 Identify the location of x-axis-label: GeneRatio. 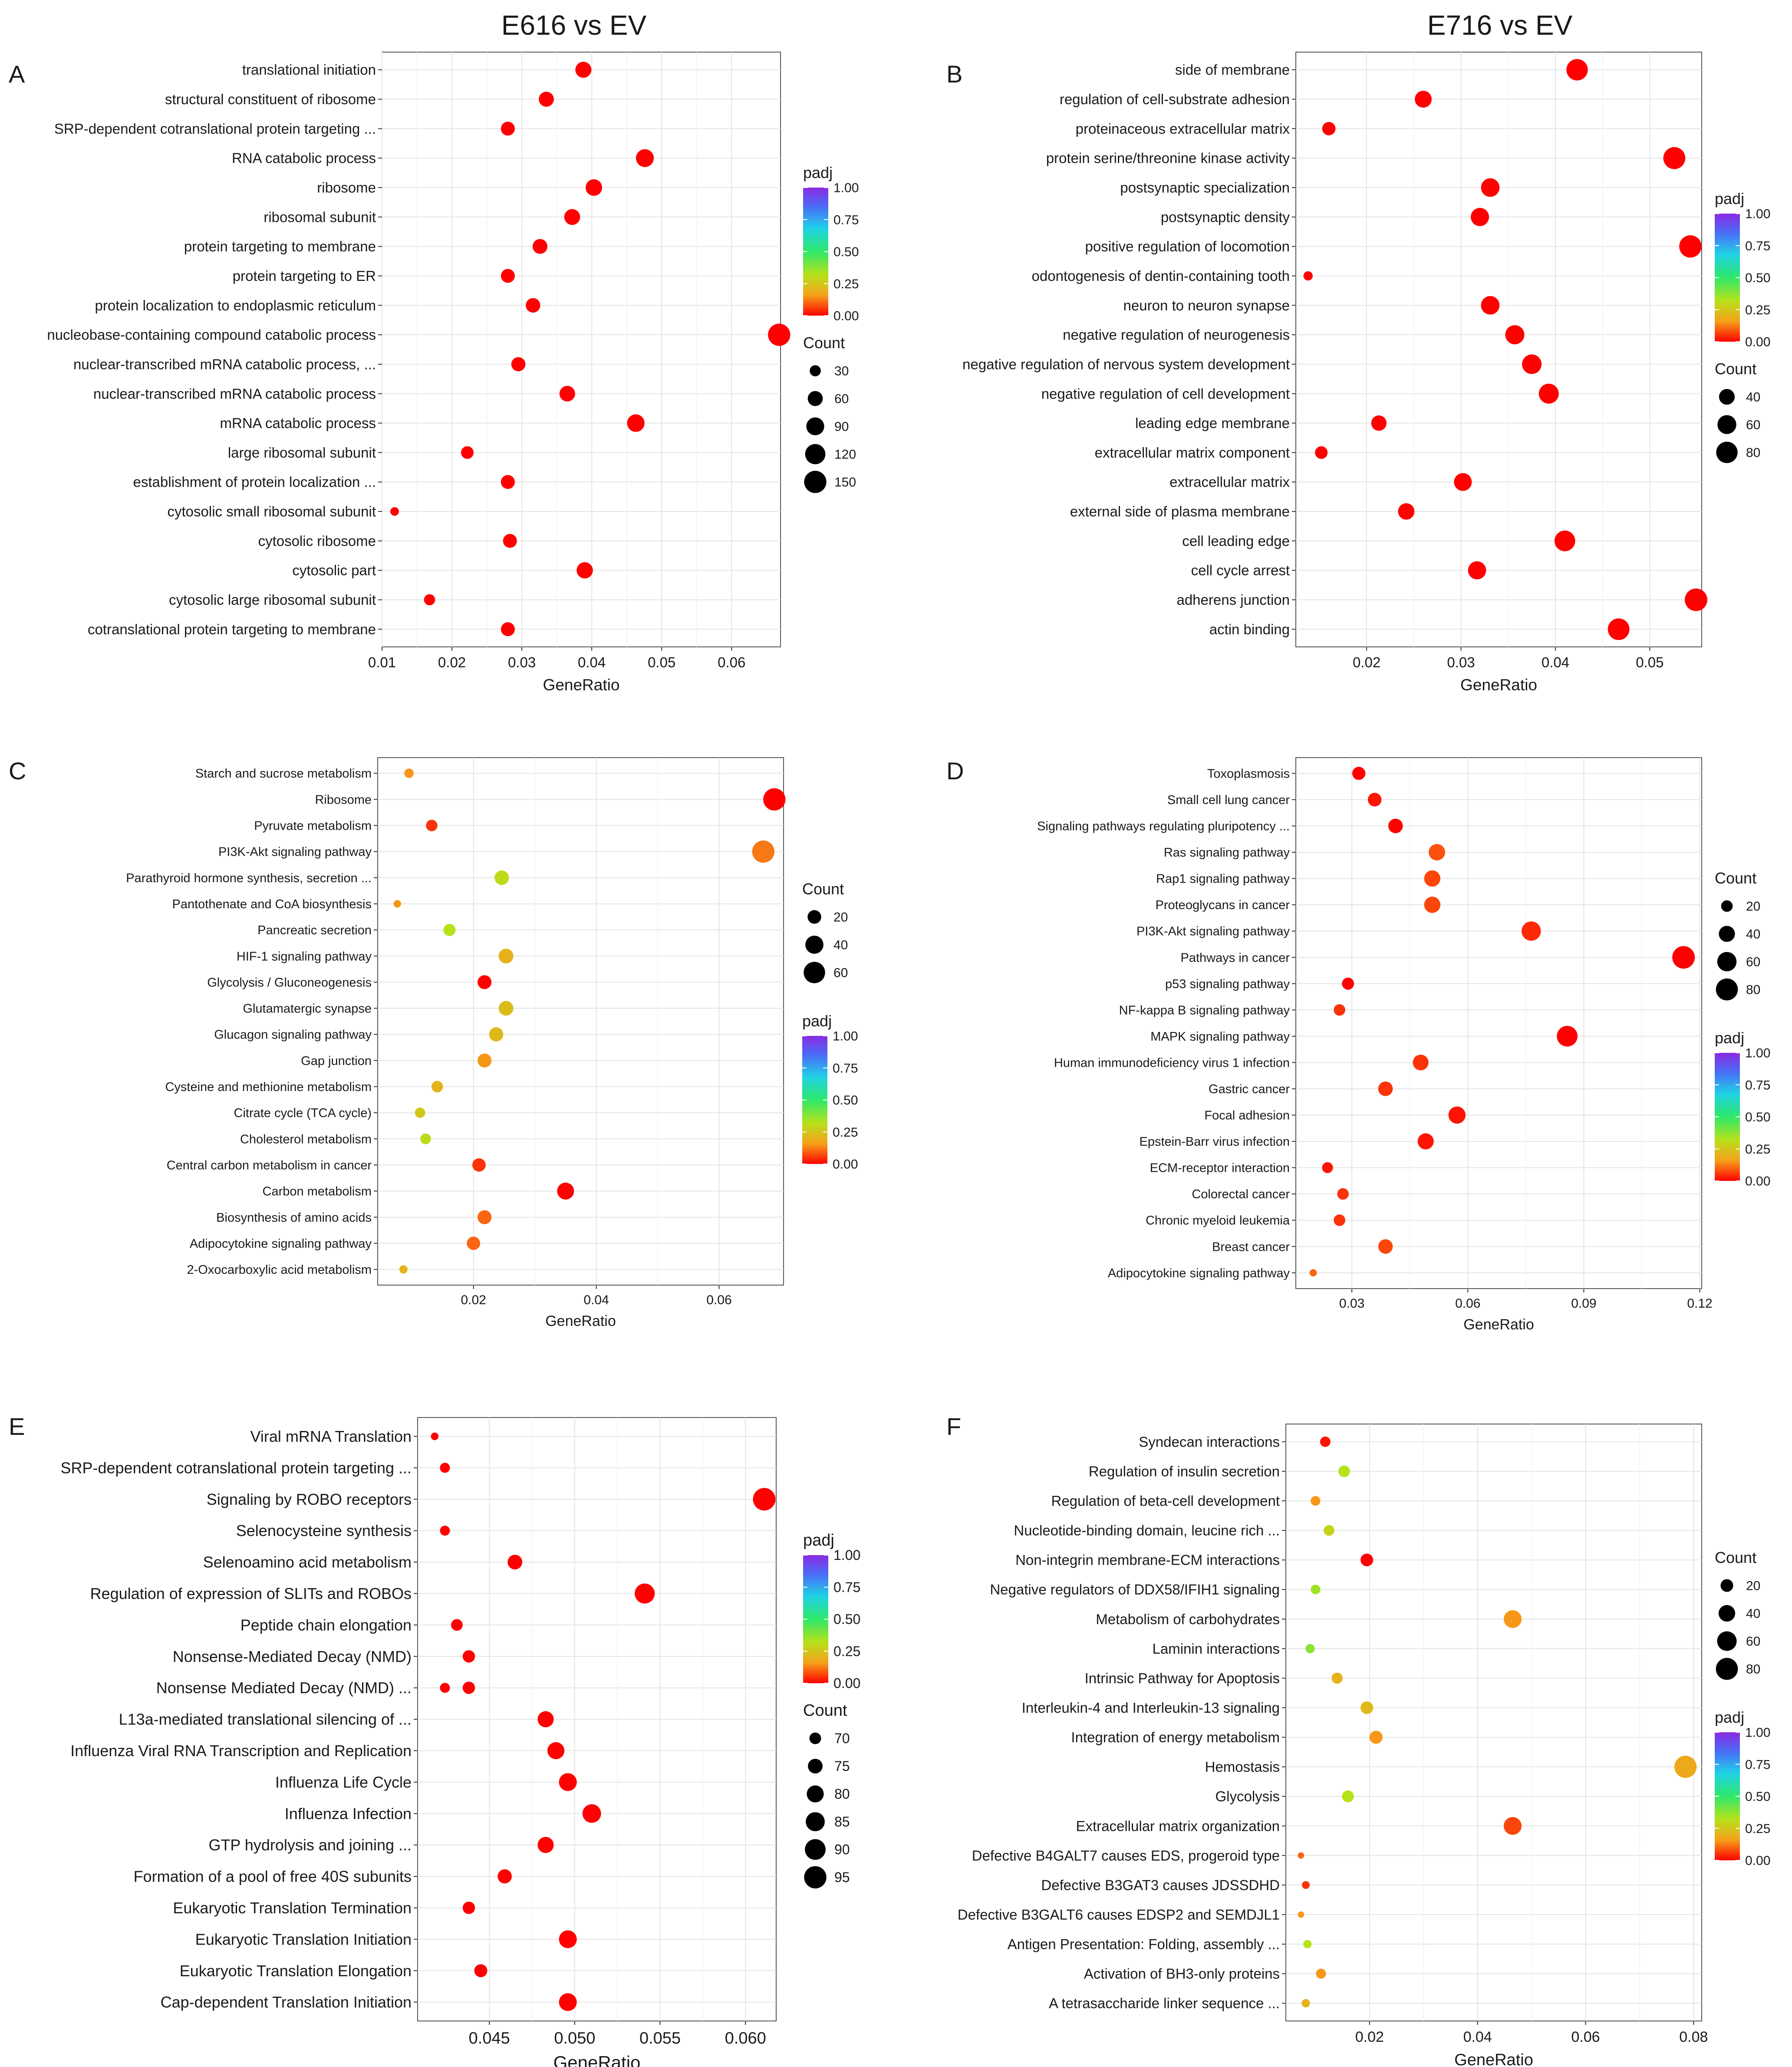
(580, 1321).